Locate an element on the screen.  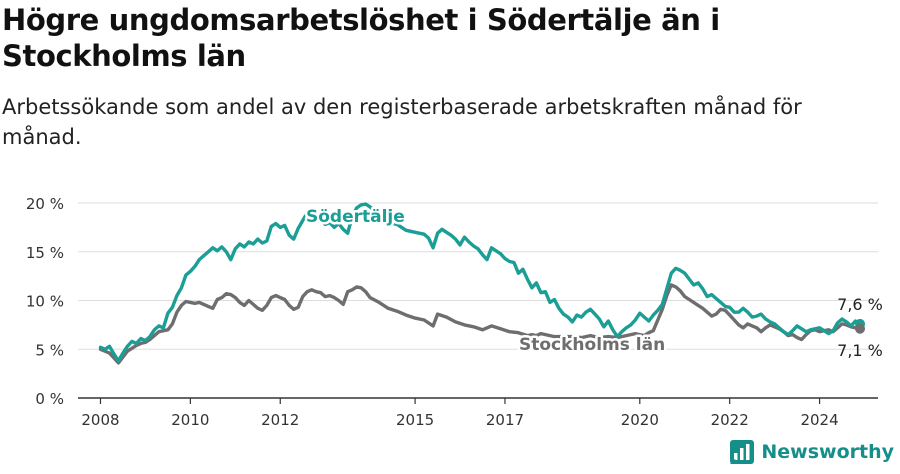
y-tick-label: 20 % is located at coordinates (45, 204).